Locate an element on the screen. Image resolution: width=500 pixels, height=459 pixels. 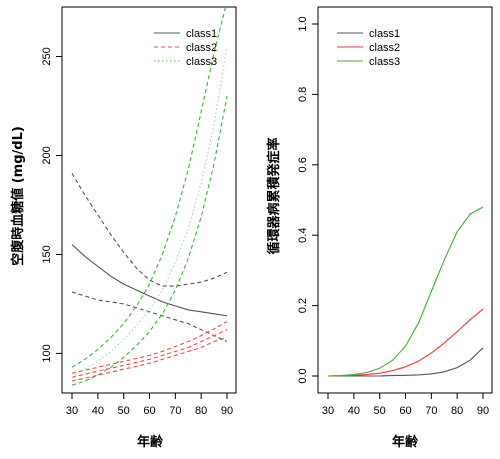
left-y-tick-label: 150 is located at coordinates (47, 254).